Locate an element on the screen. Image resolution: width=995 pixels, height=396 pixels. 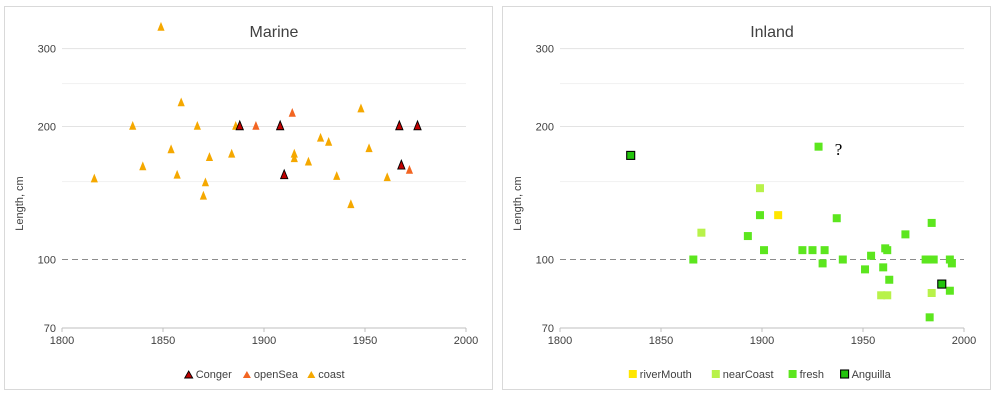
legend-label-coast: coast is located at coordinates (331, 375).